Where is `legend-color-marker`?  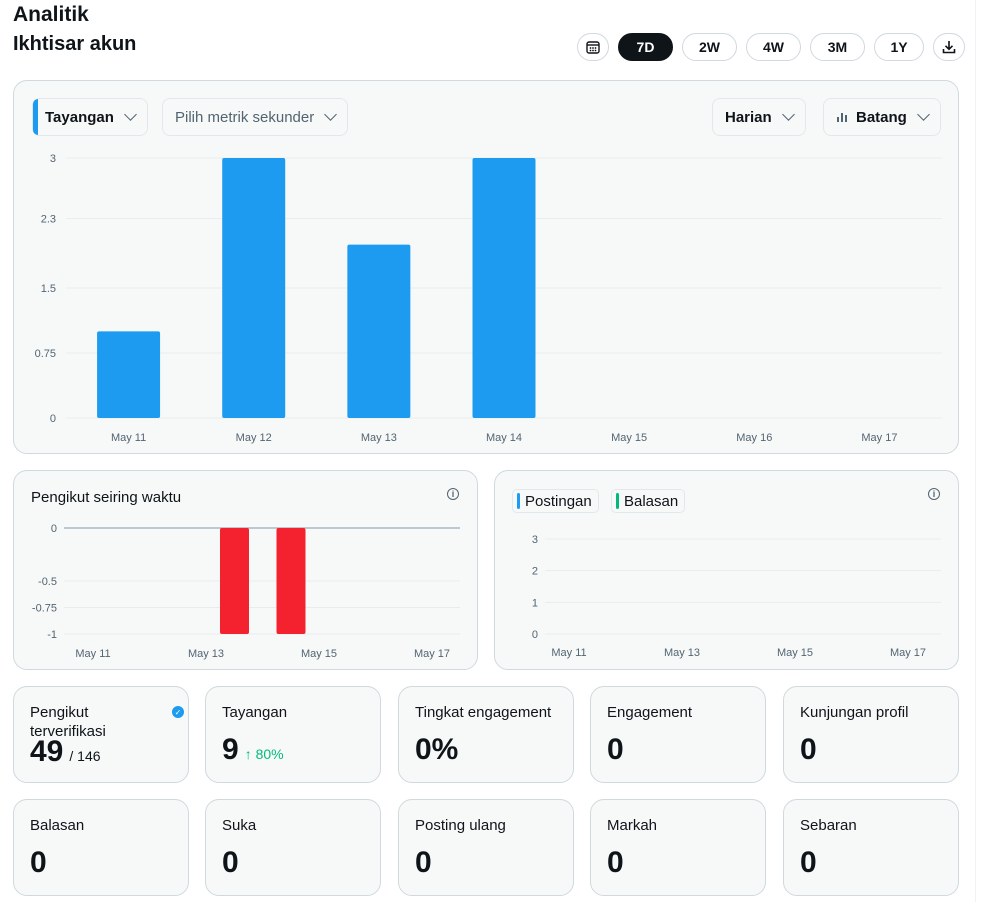
legend-color-marker is located at coordinates (617, 501).